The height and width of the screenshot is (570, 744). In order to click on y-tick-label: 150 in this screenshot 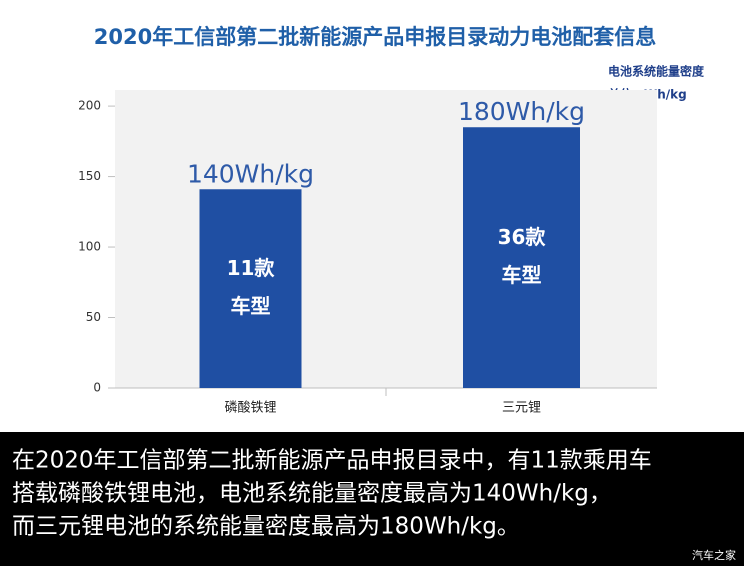, I will do `click(89, 176)`.